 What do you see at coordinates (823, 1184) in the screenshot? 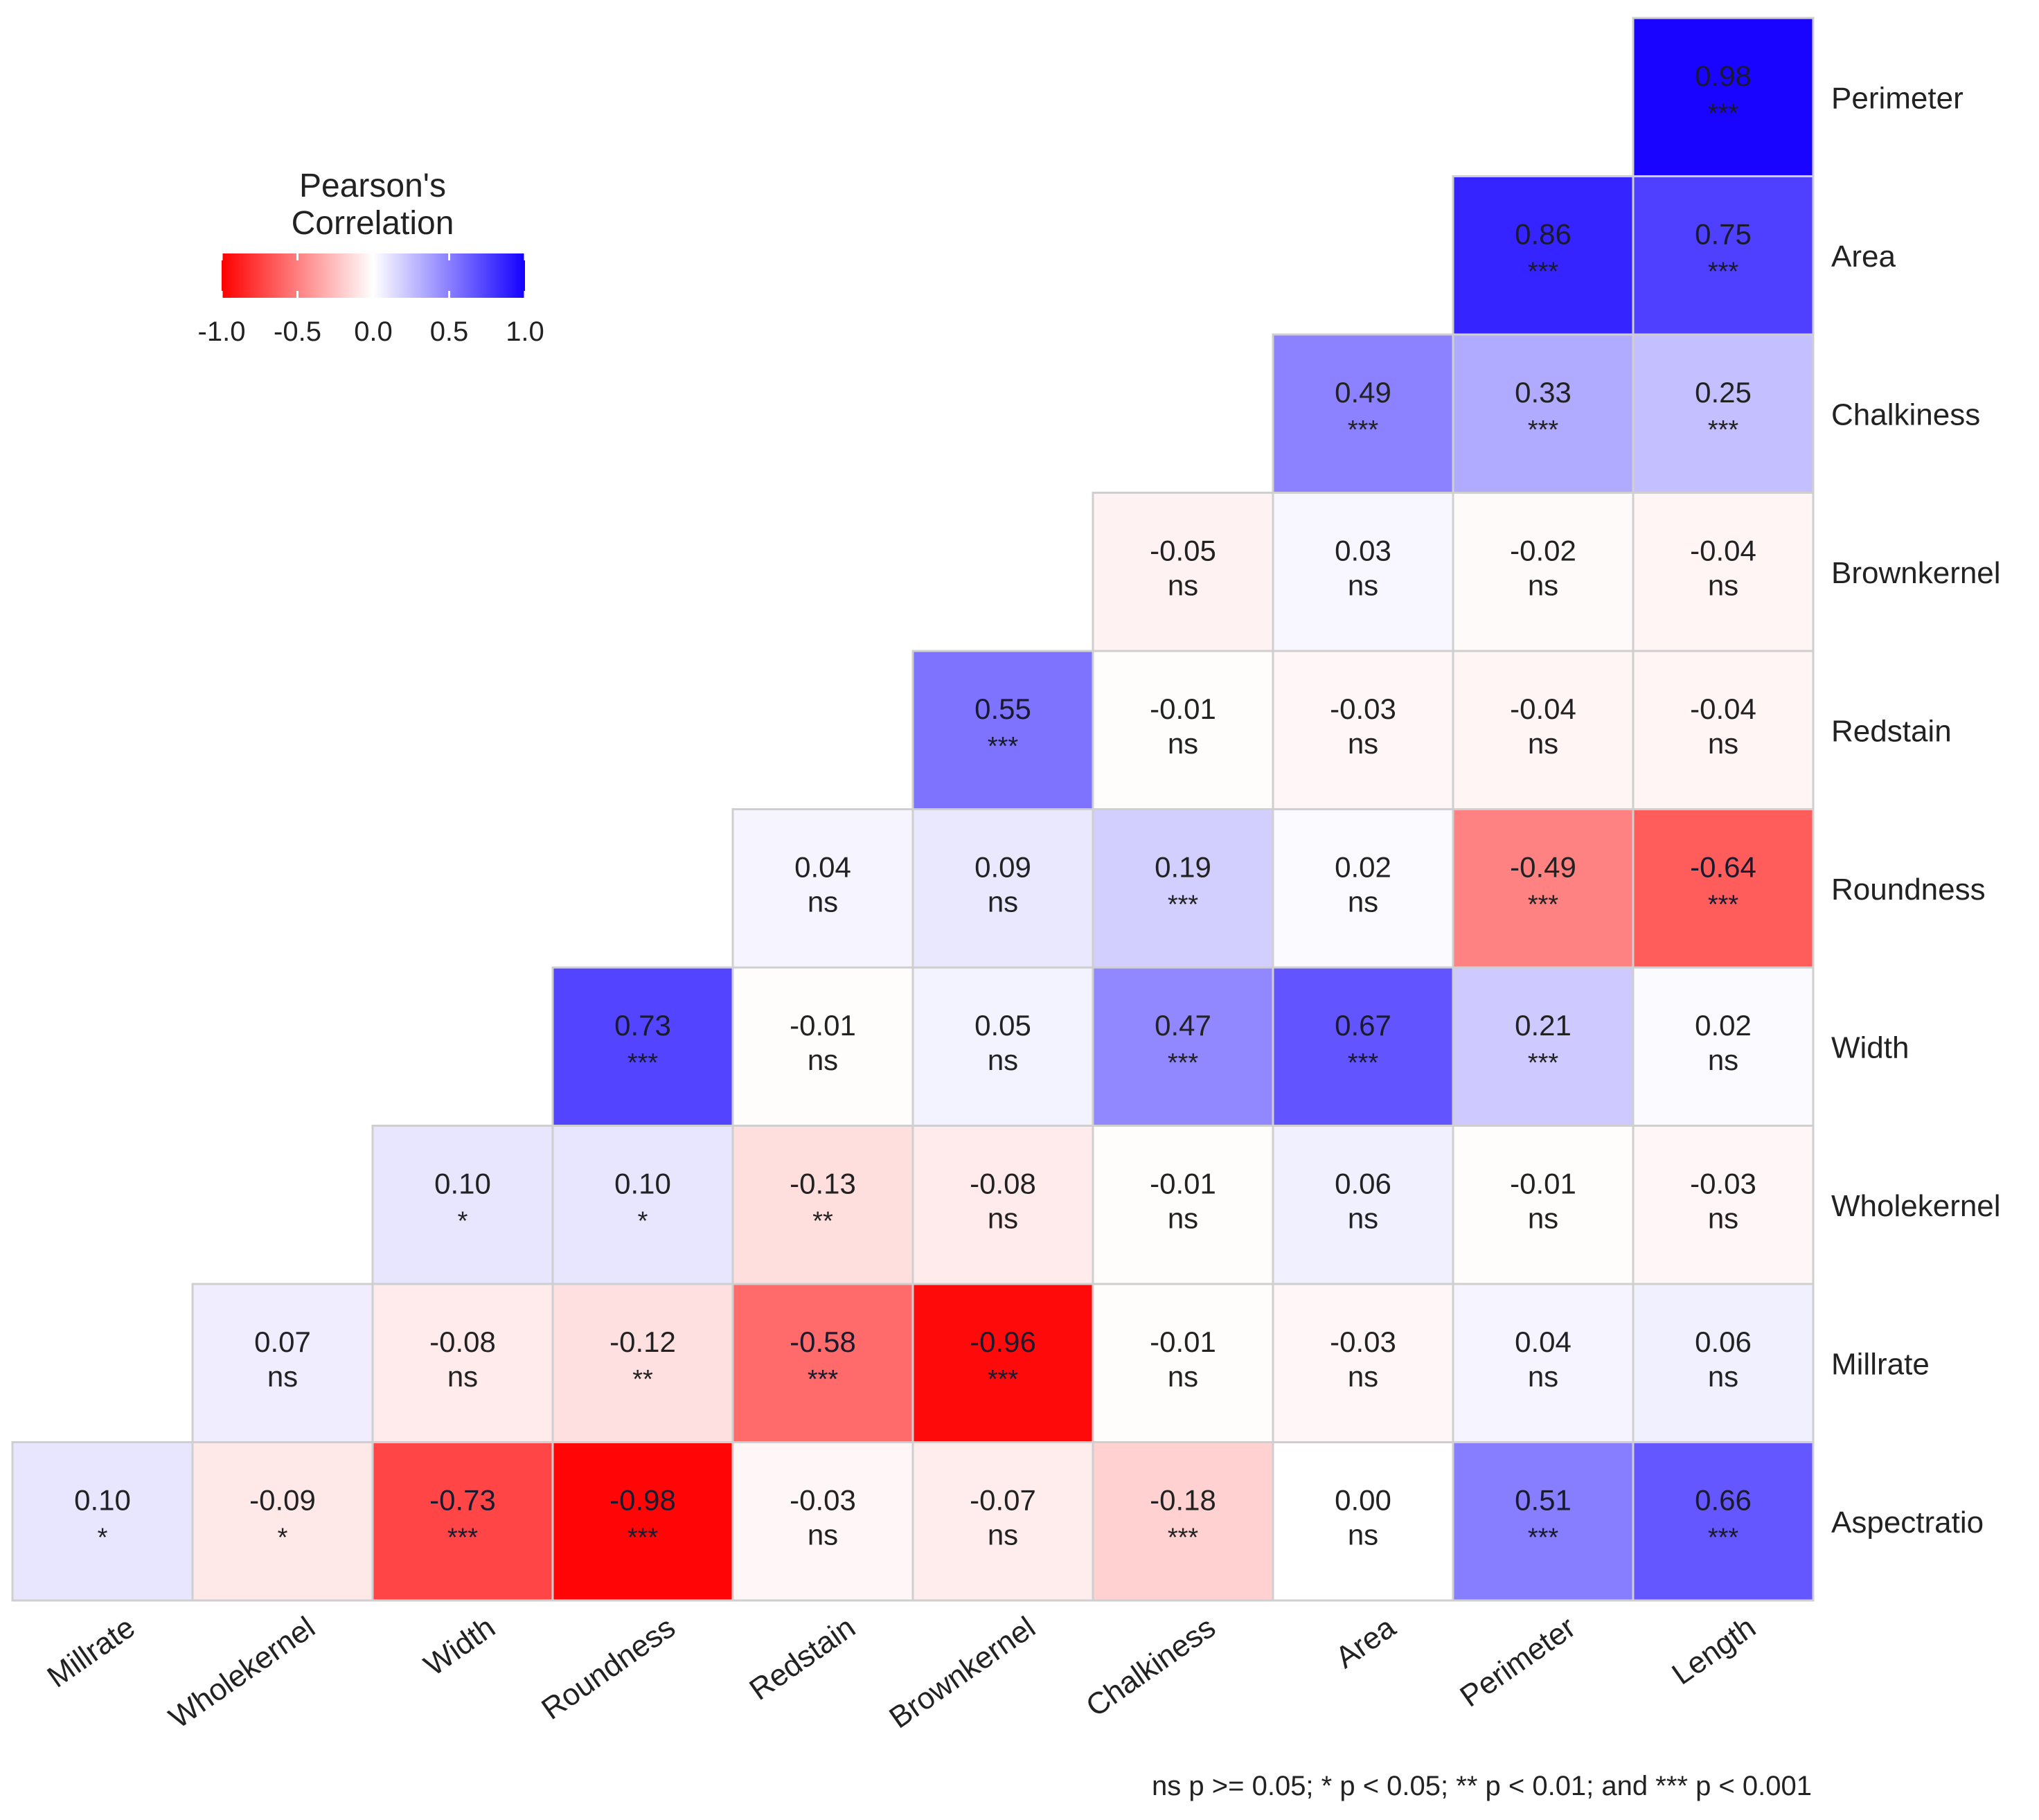
I see `cell-value-label: -0.13` at bounding box center [823, 1184].